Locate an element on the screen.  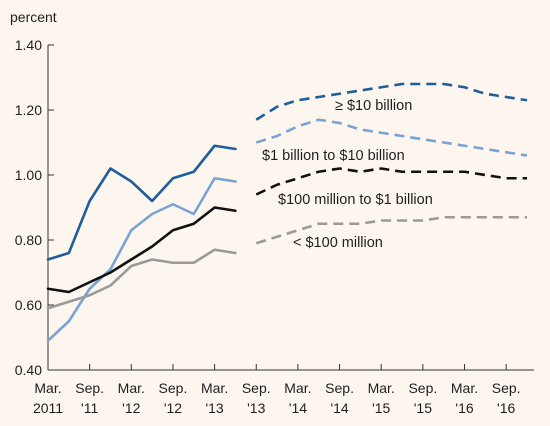
y-axis-unit-label: percent is located at coordinates (33, 17).